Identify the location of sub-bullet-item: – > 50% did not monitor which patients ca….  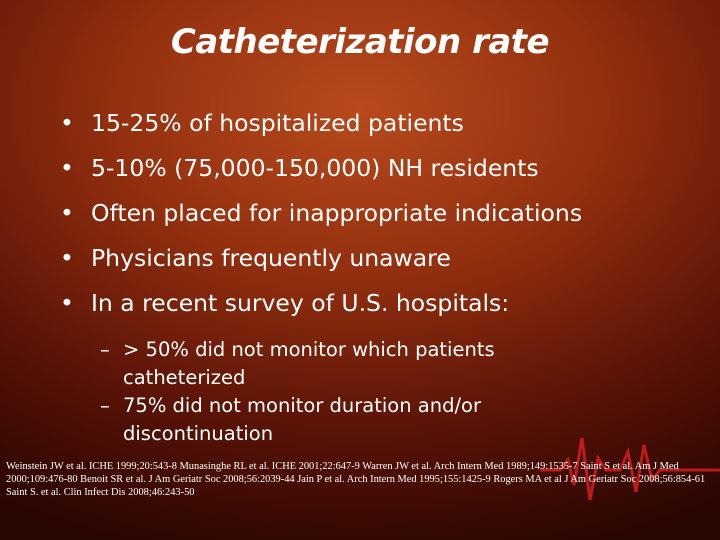
(335, 364).